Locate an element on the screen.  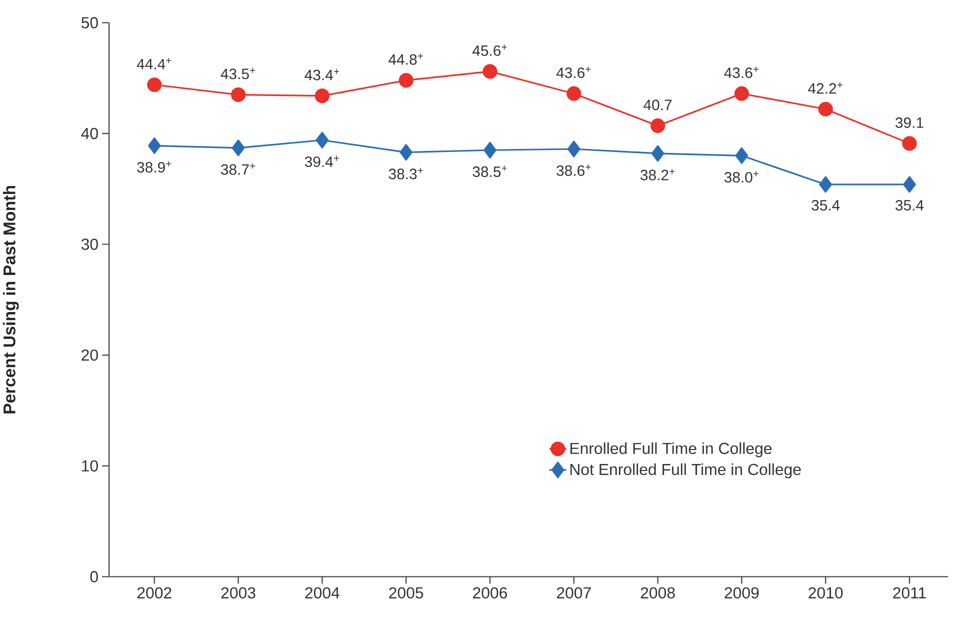
y-tick-label: 20 is located at coordinates (90, 355).